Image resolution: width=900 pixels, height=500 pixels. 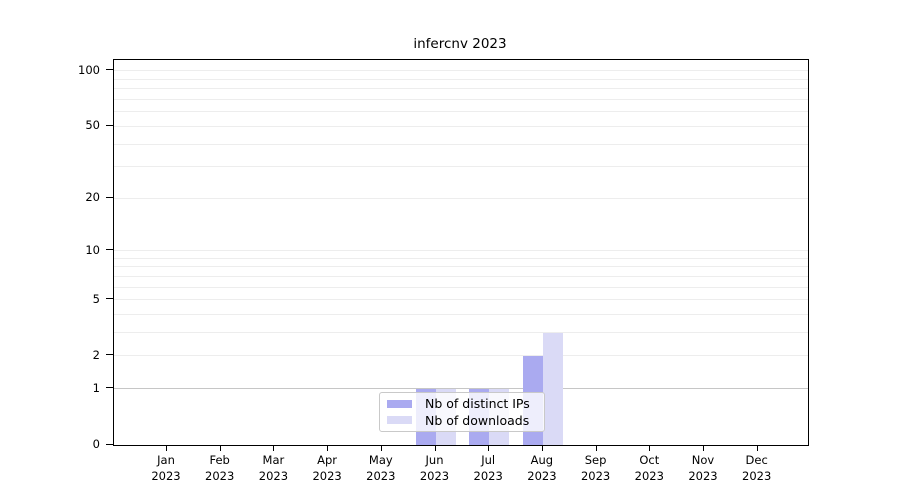 I want to click on x-tick-label-dec: Dec 2023, so click(x=757, y=468).